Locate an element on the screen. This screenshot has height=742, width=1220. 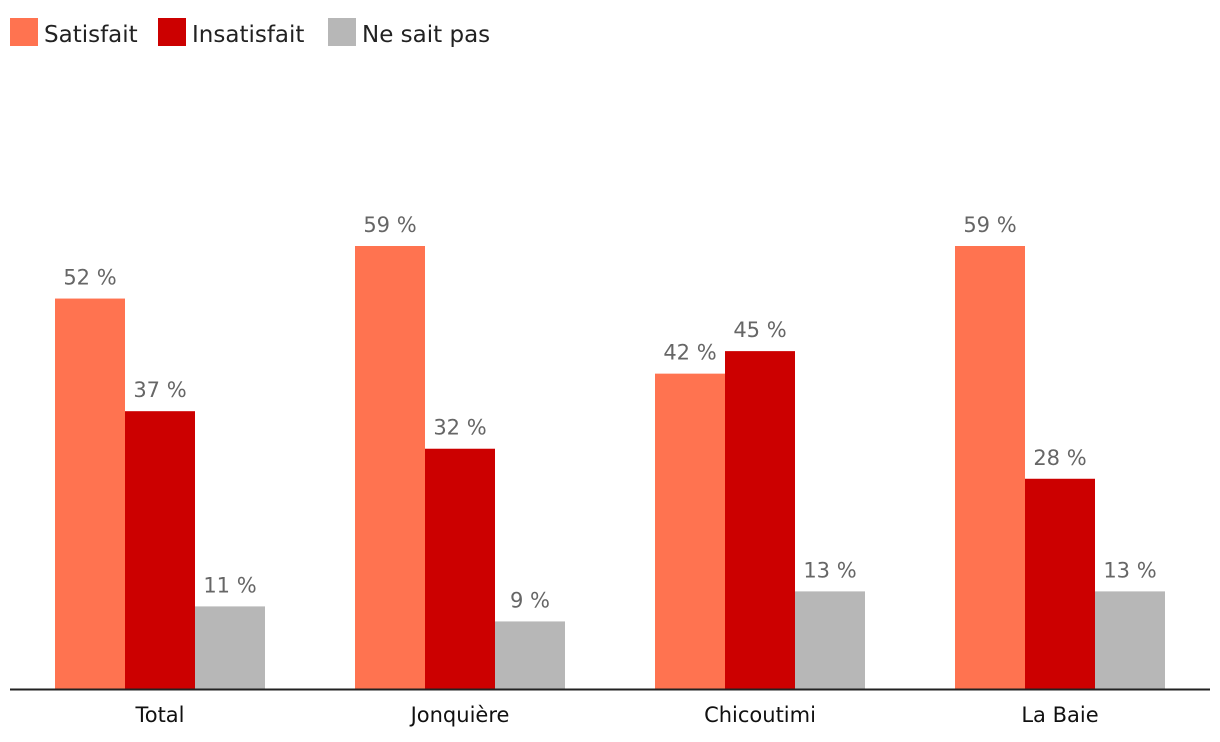
bar-la-baie-satisfait is located at coordinates (990, 467).